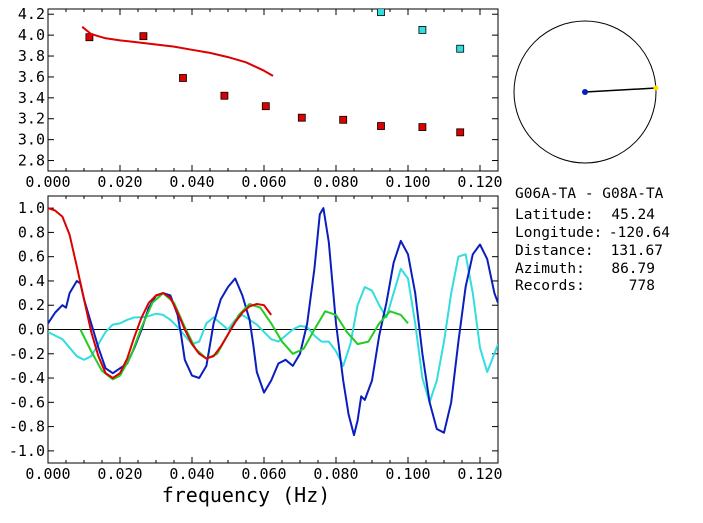 This screenshot has width=703, height=523. I want to click on info-value-records: 778, so click(642, 286).